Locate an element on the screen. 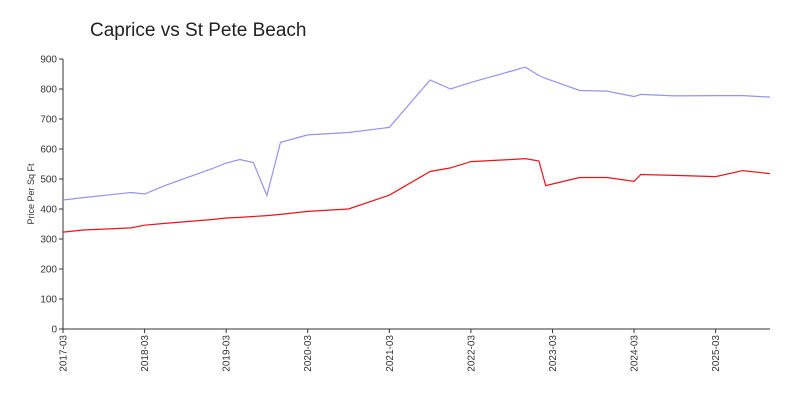  x-tick-label: 2024-03 is located at coordinates (635, 353).